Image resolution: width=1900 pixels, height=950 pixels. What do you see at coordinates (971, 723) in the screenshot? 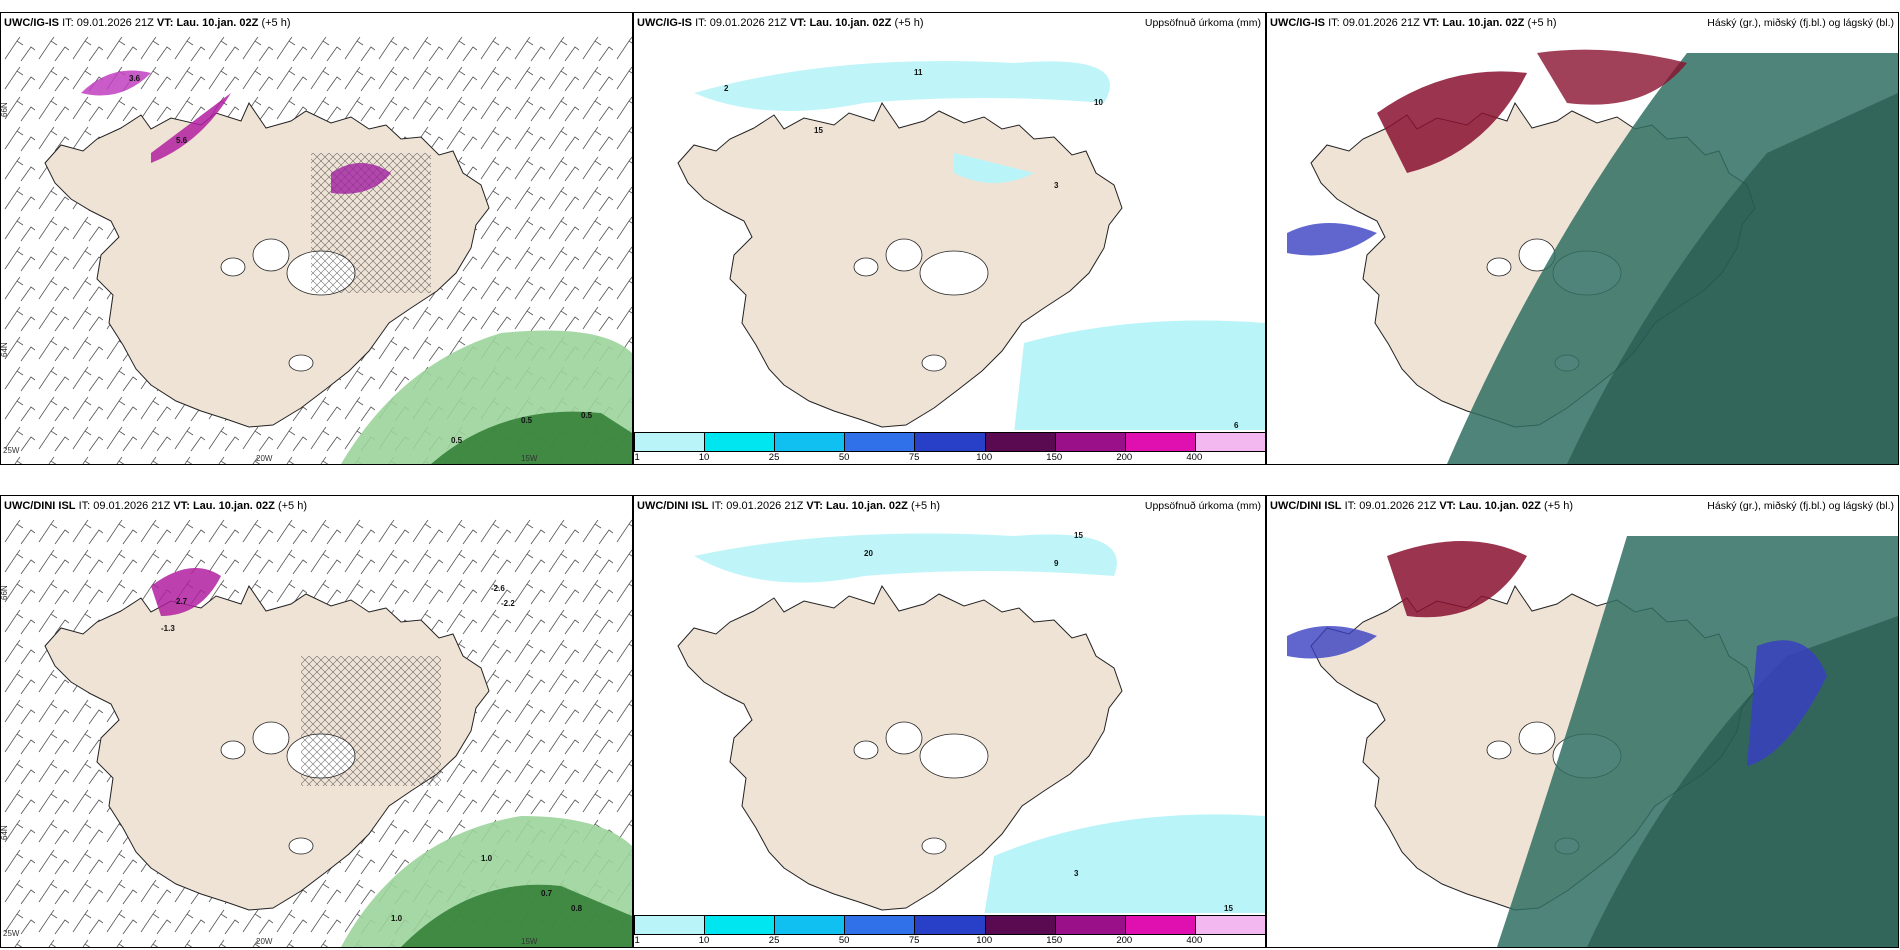
I see `precip-map: 20 15 9 3 15` at bounding box center [971, 723].